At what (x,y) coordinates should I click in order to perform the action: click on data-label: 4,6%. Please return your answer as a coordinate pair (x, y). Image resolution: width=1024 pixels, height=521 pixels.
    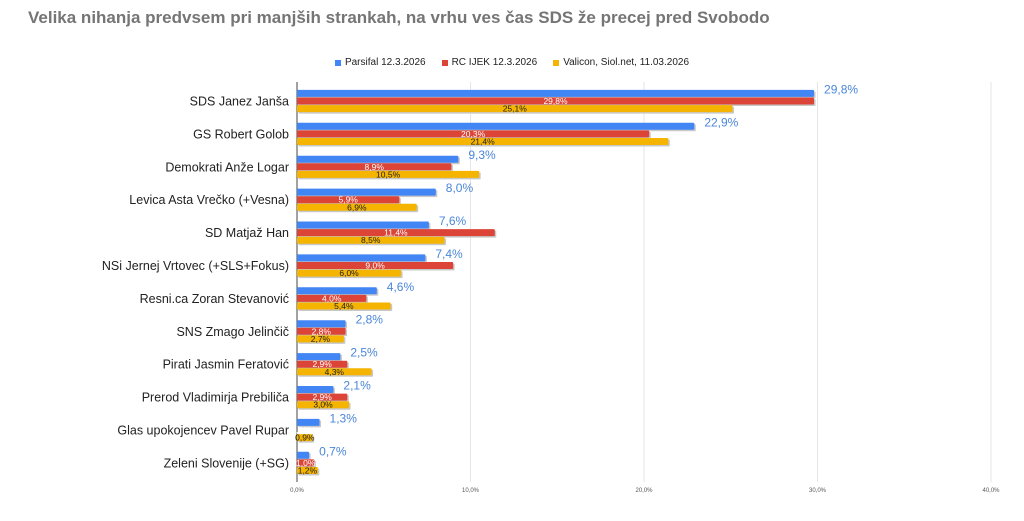
    Looking at the image, I should click on (401, 287).